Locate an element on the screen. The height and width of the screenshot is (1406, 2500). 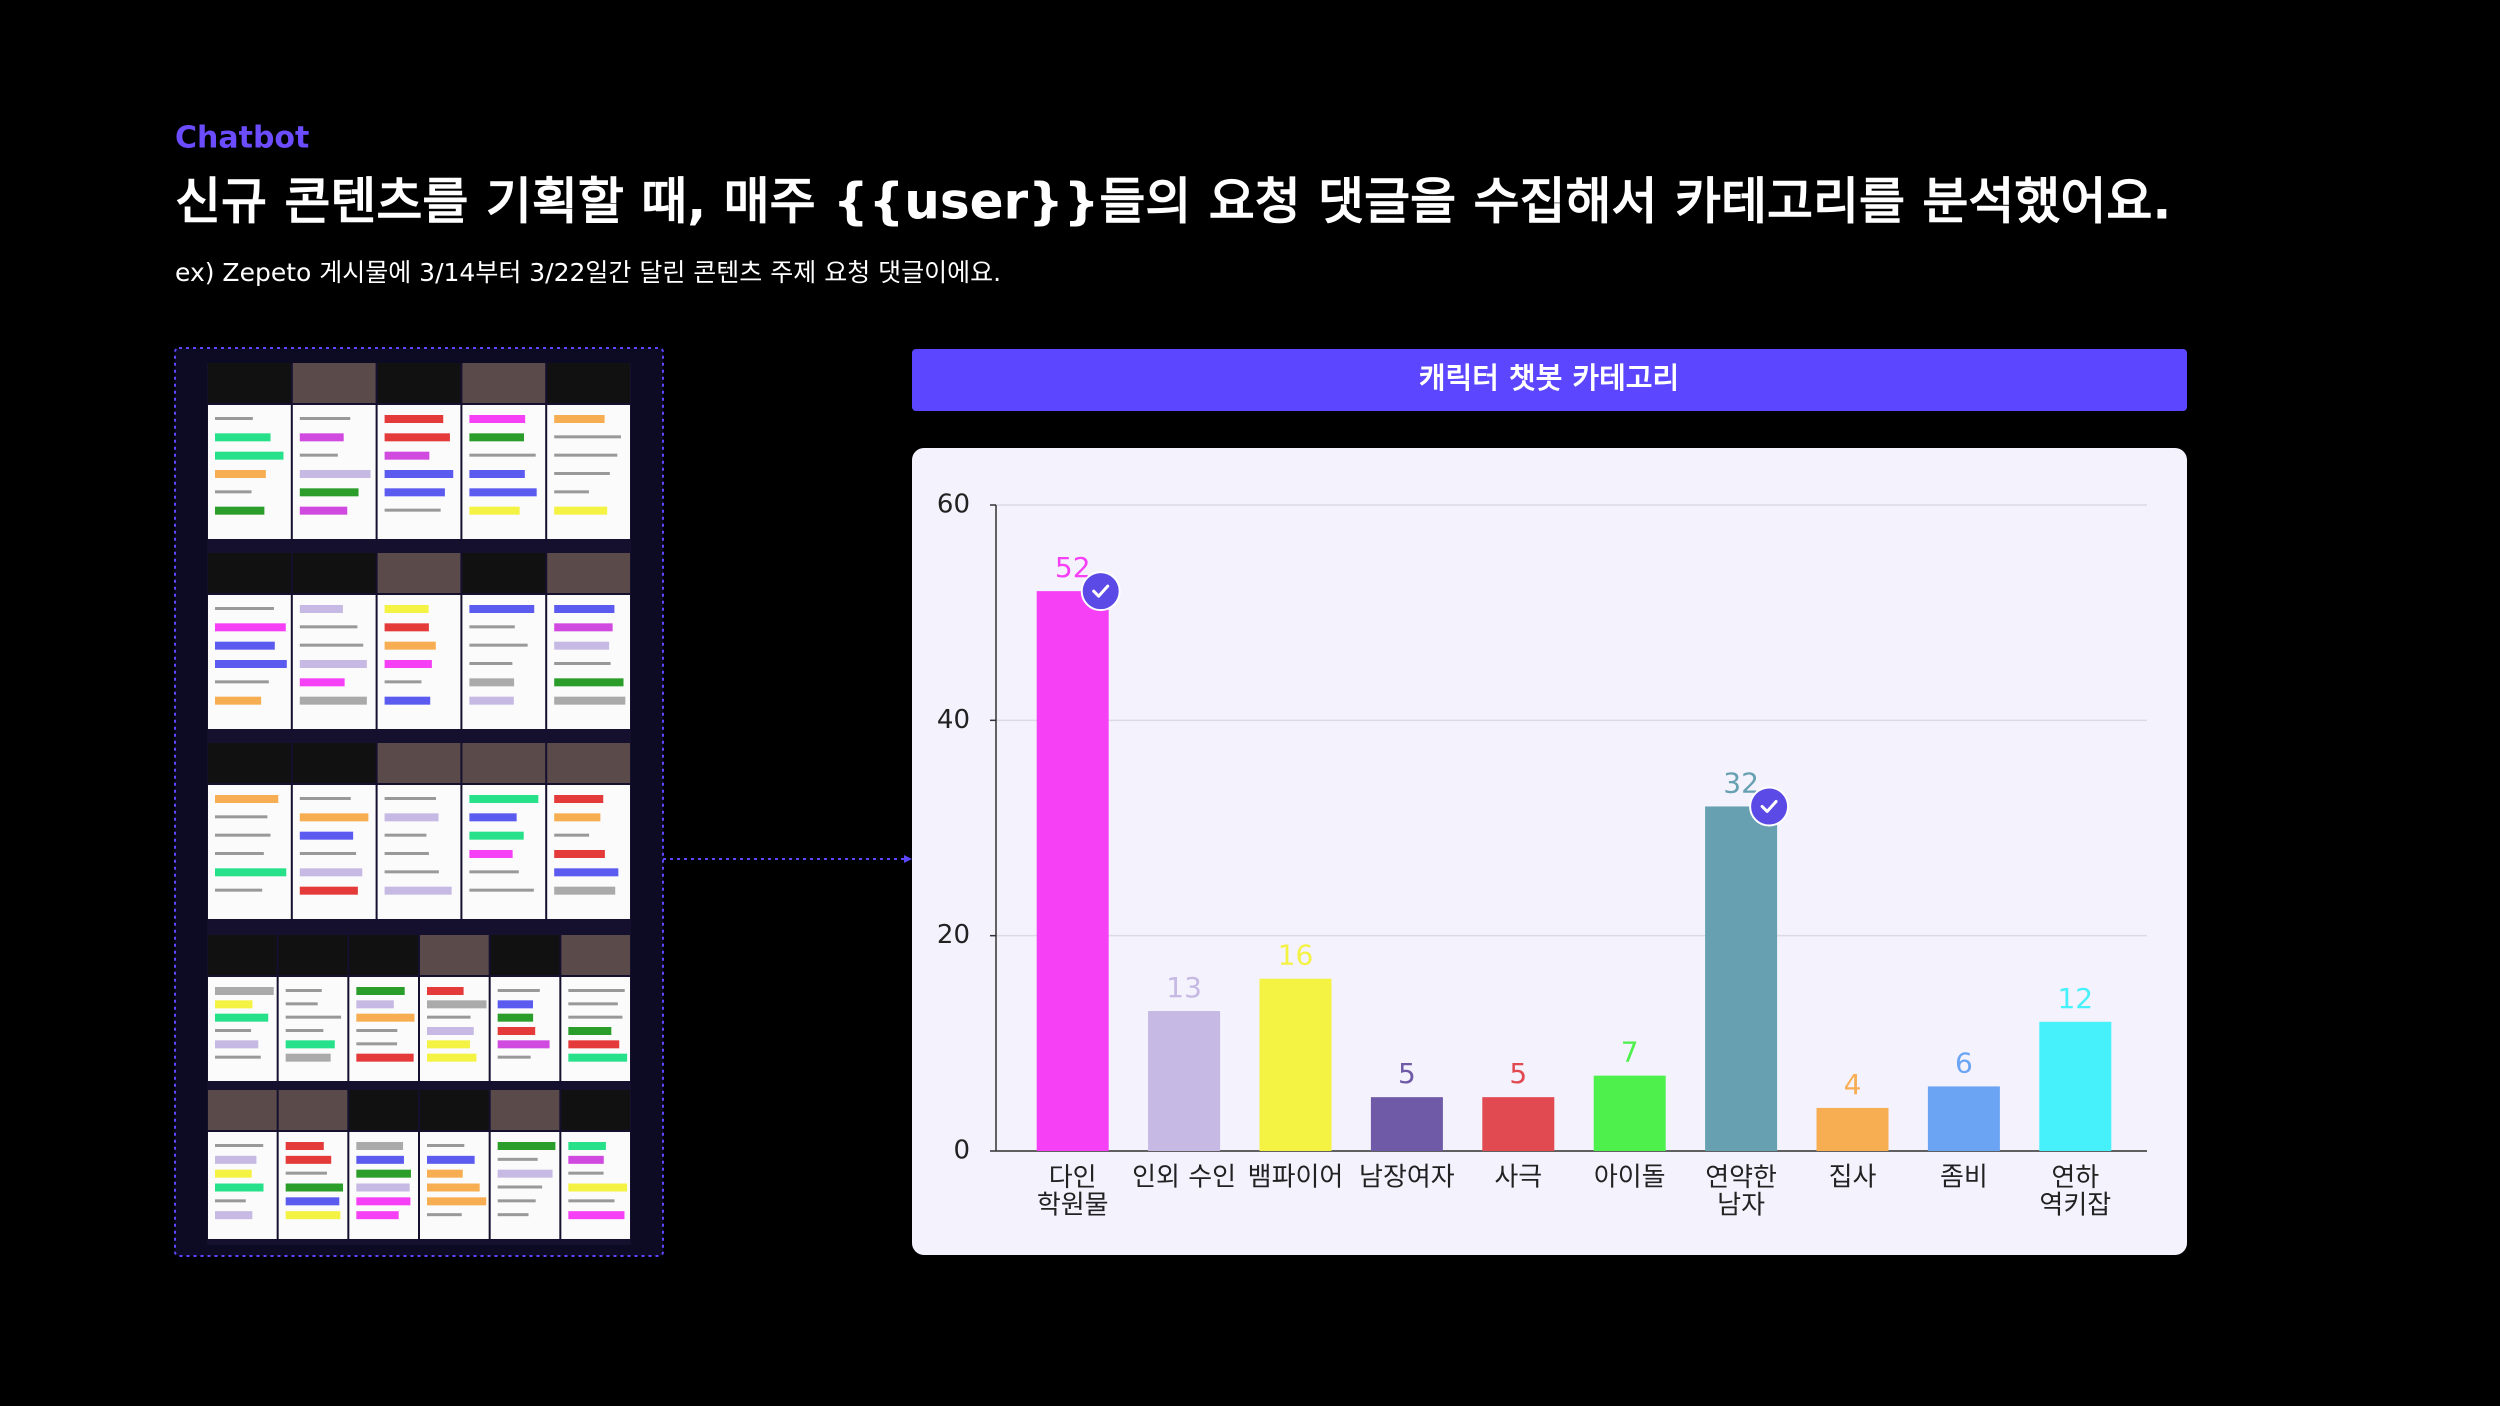
badge-circle is located at coordinates (1100, 591).